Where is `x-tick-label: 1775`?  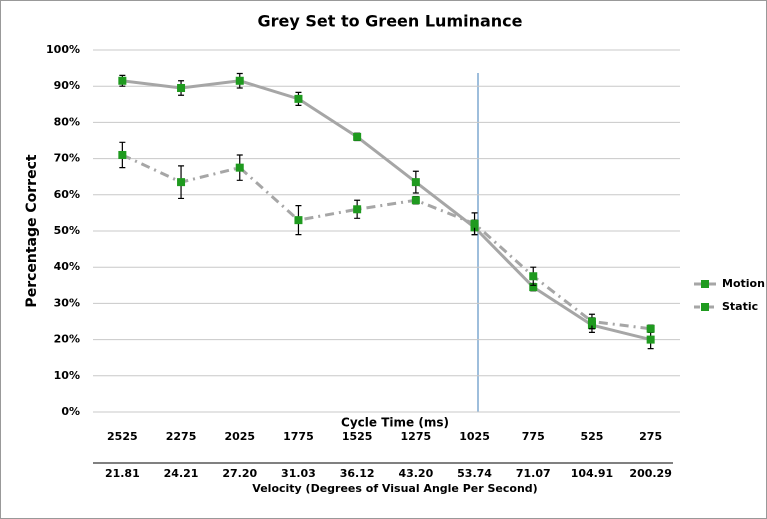
x-tick-label: 1775 is located at coordinates (298, 436).